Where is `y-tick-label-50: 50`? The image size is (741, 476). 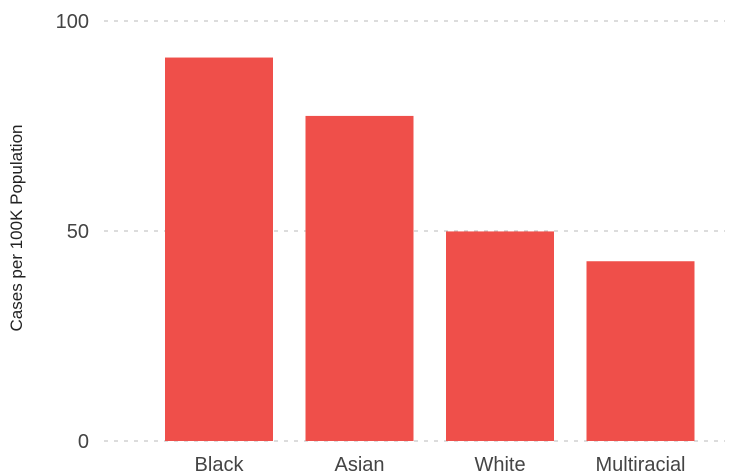 y-tick-label-50: 50 is located at coordinates (78, 232).